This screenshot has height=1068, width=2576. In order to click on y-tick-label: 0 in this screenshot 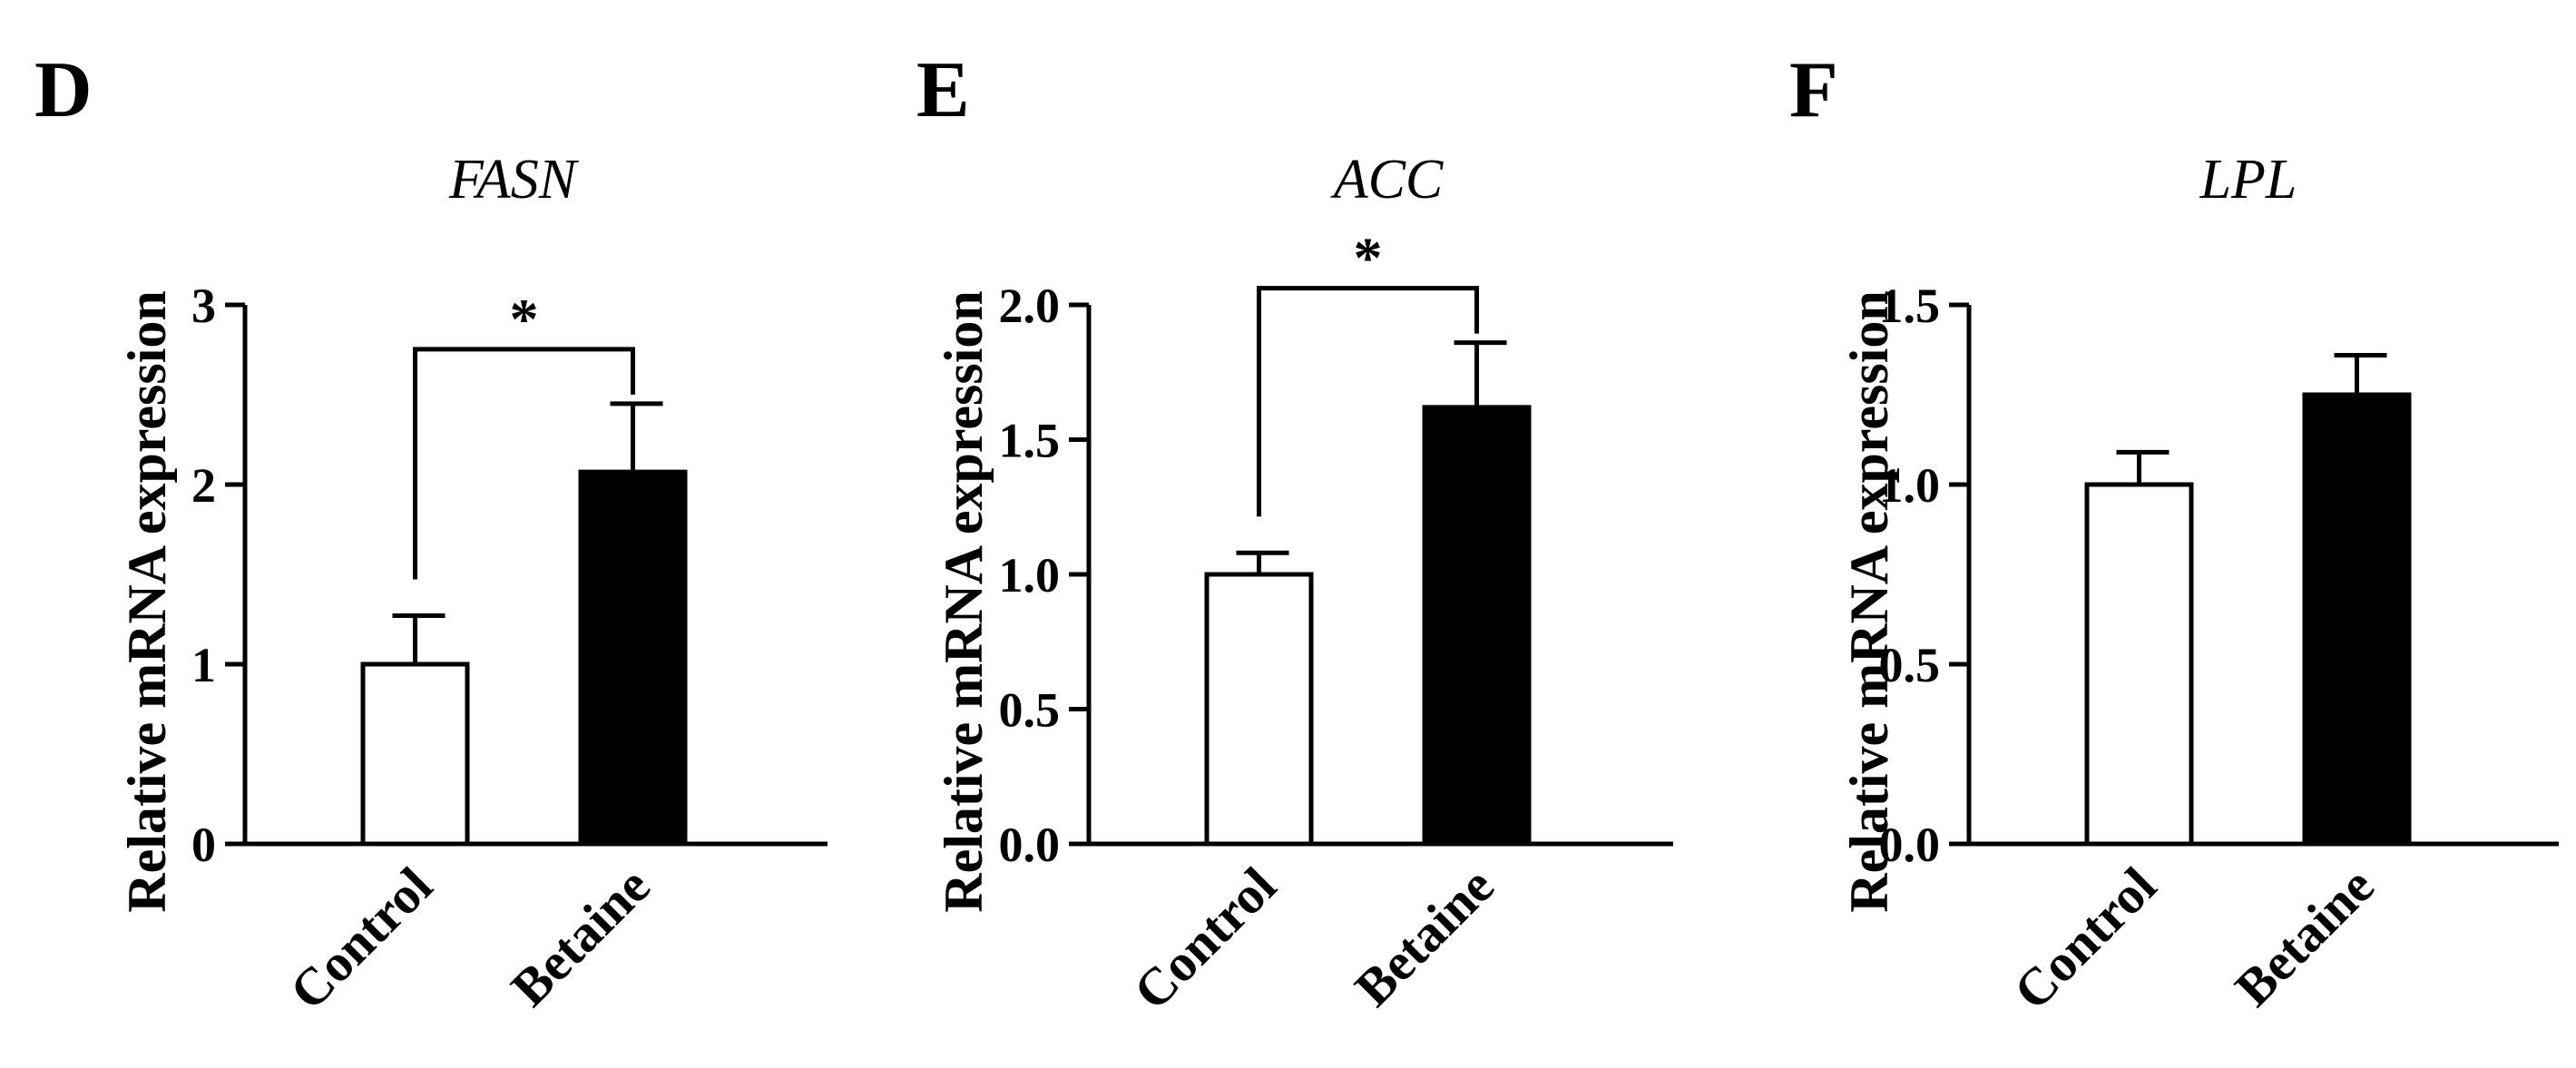, I will do `click(203, 845)`.